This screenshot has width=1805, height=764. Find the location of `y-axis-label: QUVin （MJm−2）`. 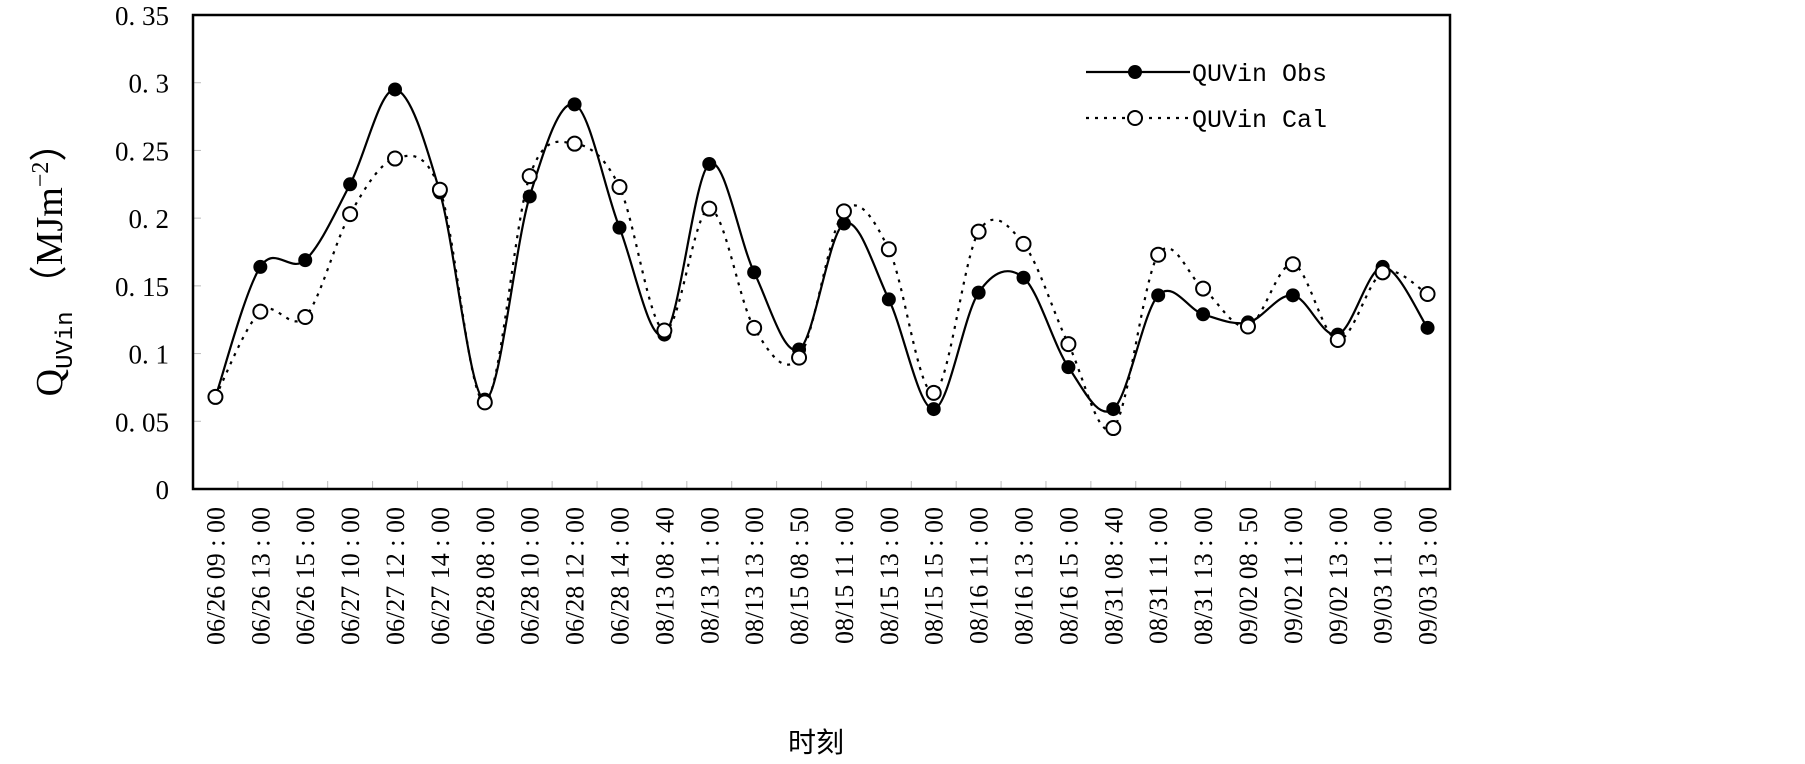

y-axis-label: QUVin （MJm−2） is located at coordinates (54, 260).